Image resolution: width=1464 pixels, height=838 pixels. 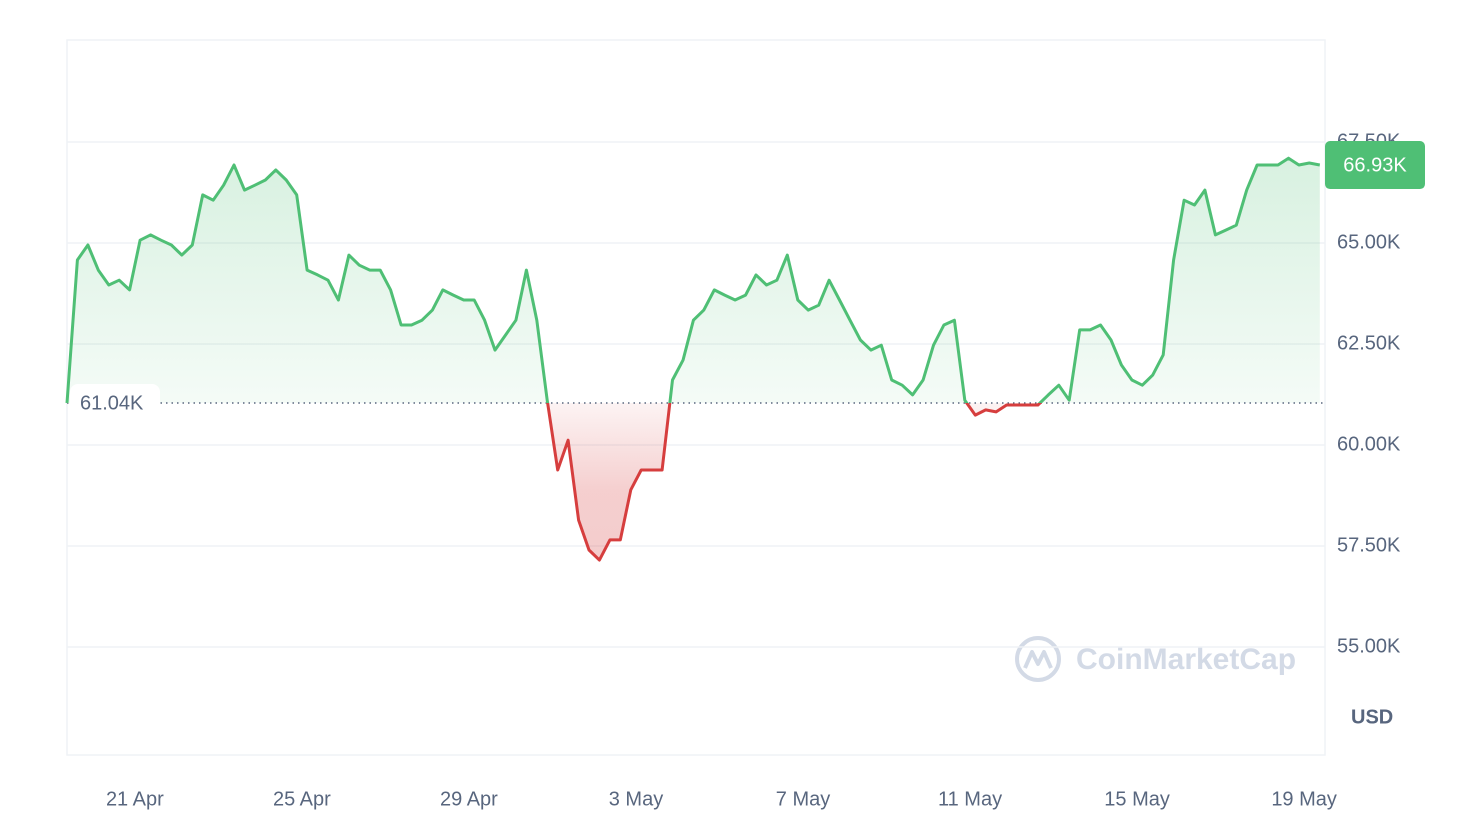 What do you see at coordinates (135, 799) in the screenshot?
I see `x-tick-label: 21 Apr` at bounding box center [135, 799].